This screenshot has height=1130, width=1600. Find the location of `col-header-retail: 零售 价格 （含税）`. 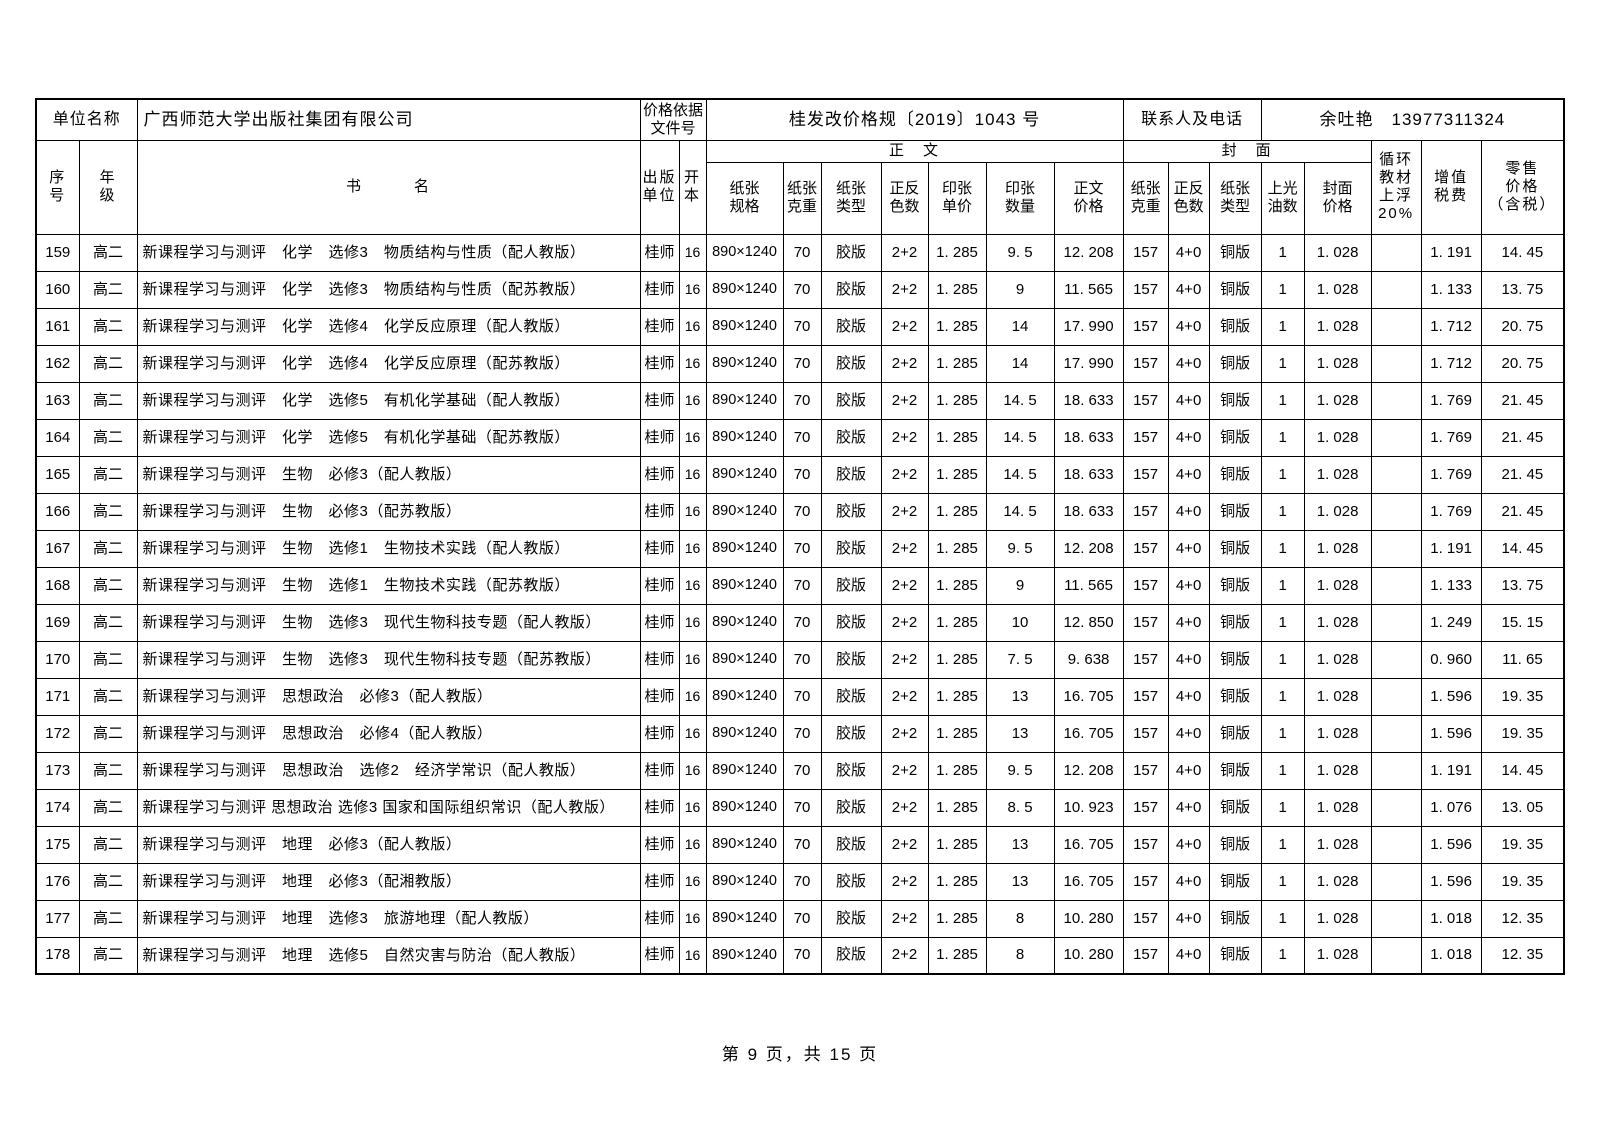

col-header-retail: 零售 价格 （含税） is located at coordinates (1522, 187).